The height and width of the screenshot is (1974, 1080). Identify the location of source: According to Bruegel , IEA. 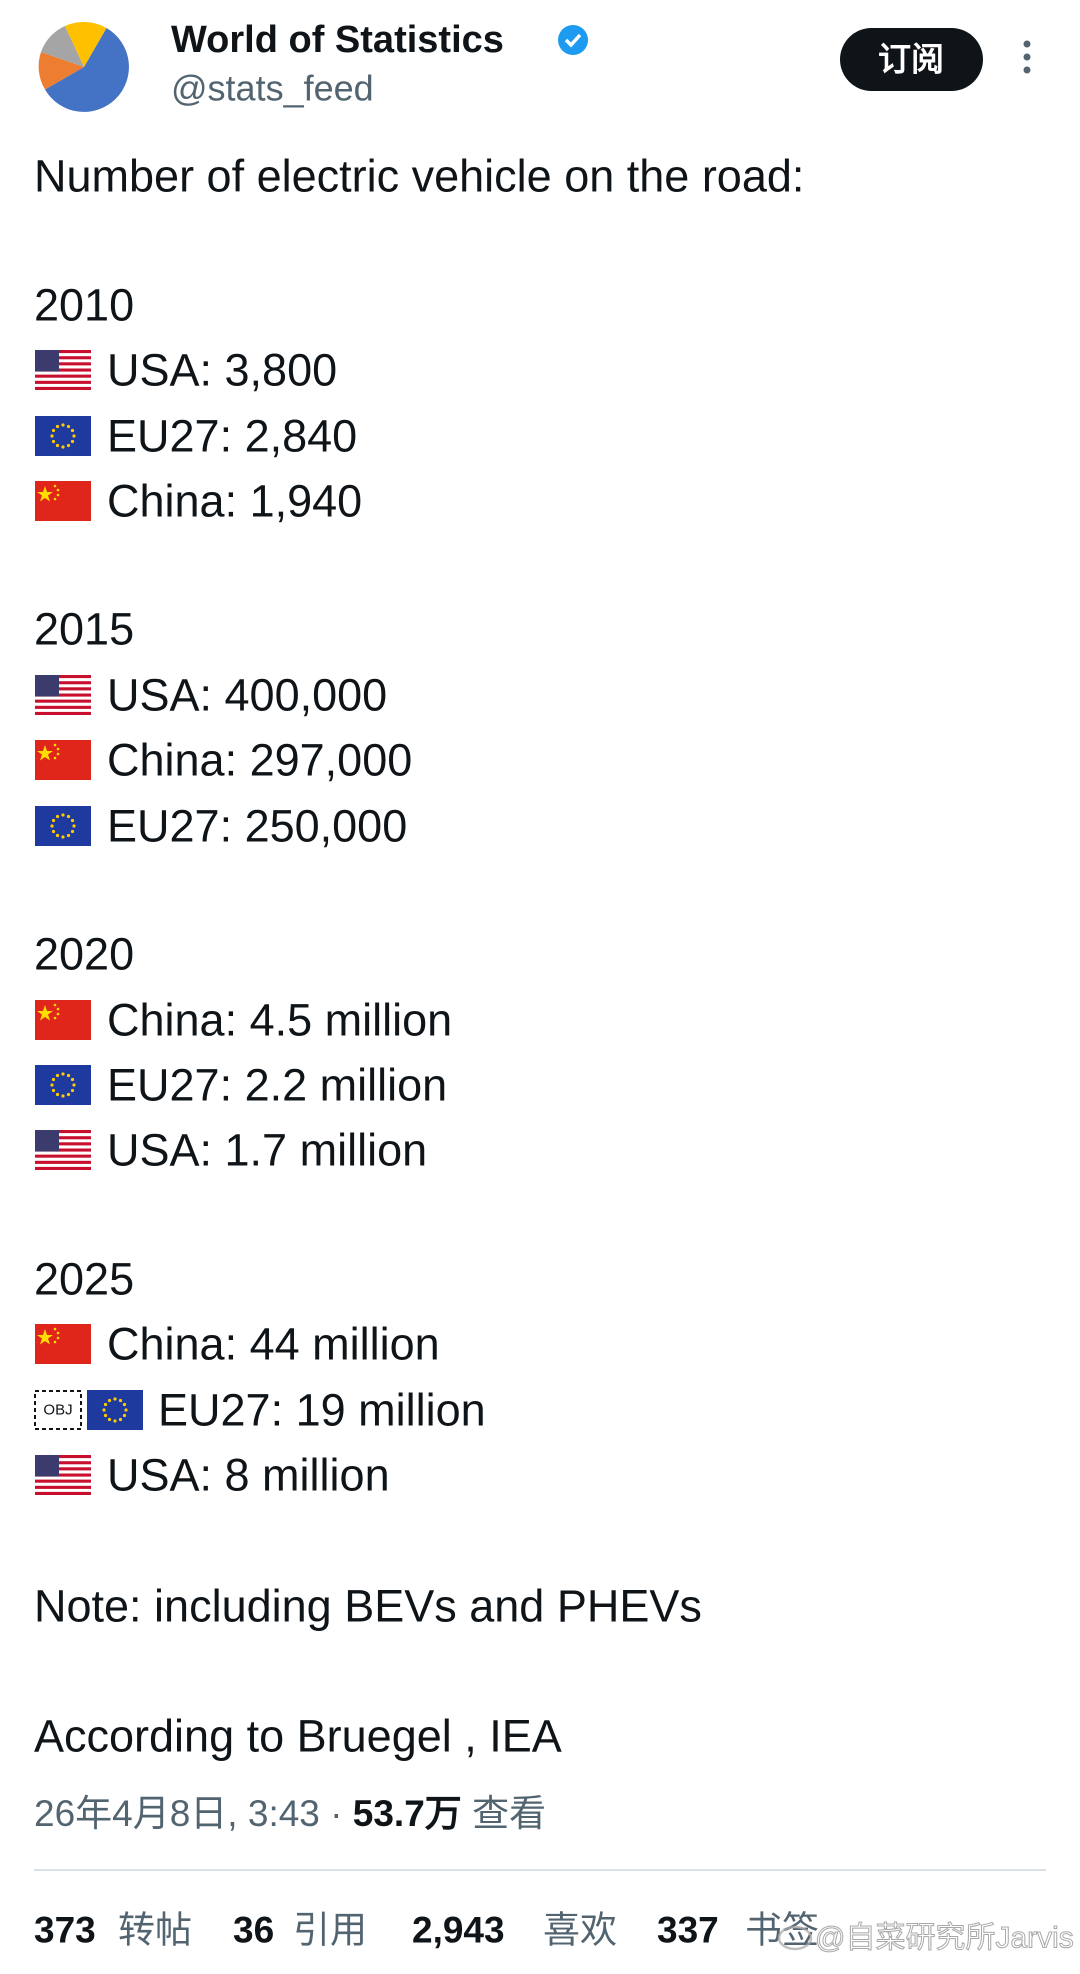
(298, 1736).